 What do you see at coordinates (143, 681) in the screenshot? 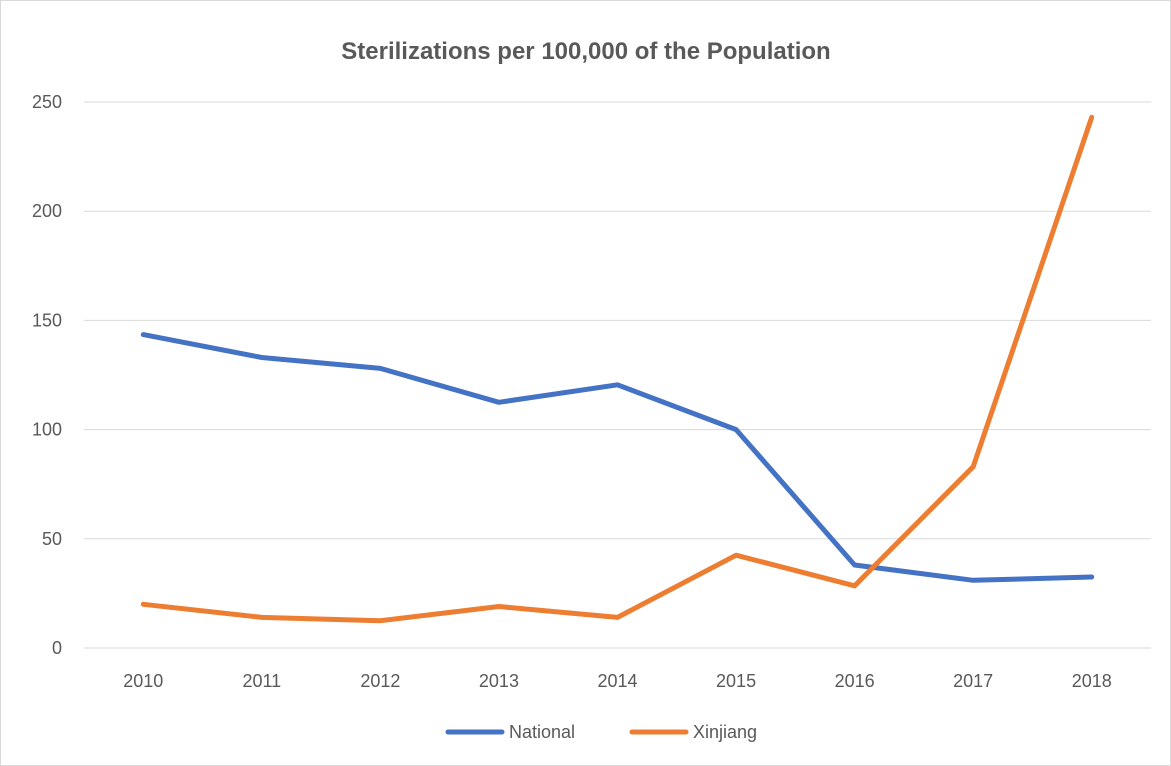
I see `x-tick-label: 2010` at bounding box center [143, 681].